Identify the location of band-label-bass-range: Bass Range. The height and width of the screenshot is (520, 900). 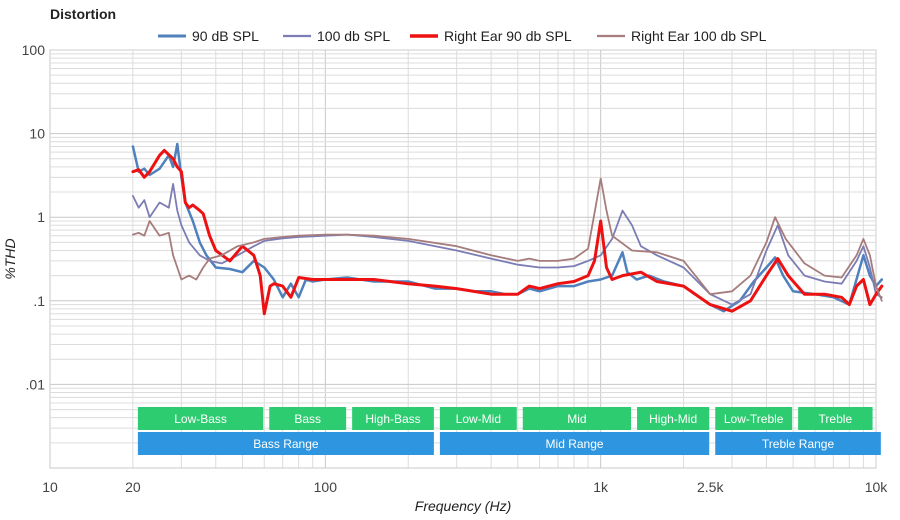
(286, 444).